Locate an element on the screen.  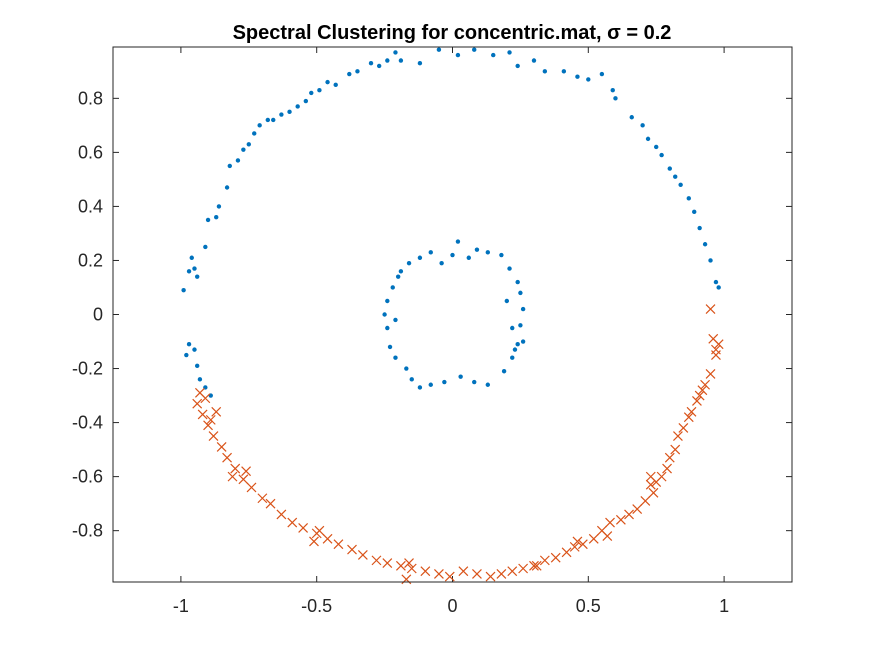
y-tick-label: -0.4 is located at coordinates (87, 423).